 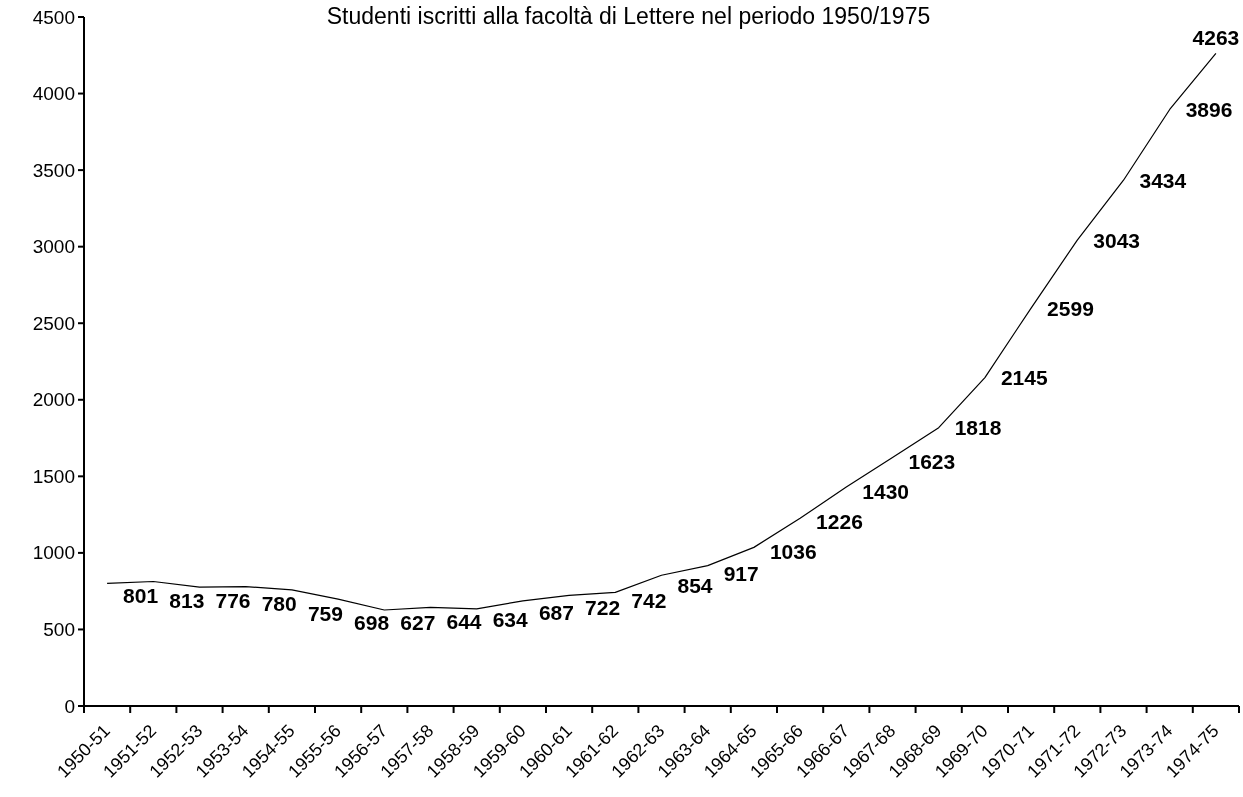 What do you see at coordinates (53, 323) in the screenshot?
I see `y-tick-label: 2500` at bounding box center [53, 323].